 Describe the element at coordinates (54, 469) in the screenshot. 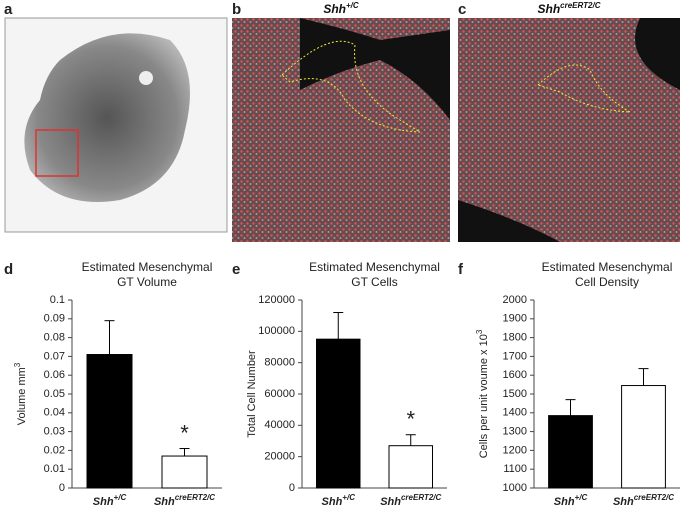

I see `y-tick-label: 0.01` at that location.